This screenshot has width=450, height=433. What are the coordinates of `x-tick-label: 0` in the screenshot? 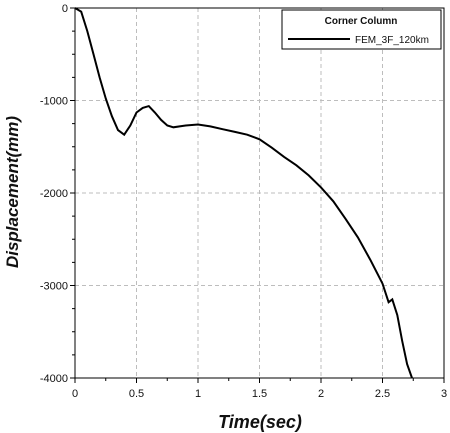 It's located at (75, 394).